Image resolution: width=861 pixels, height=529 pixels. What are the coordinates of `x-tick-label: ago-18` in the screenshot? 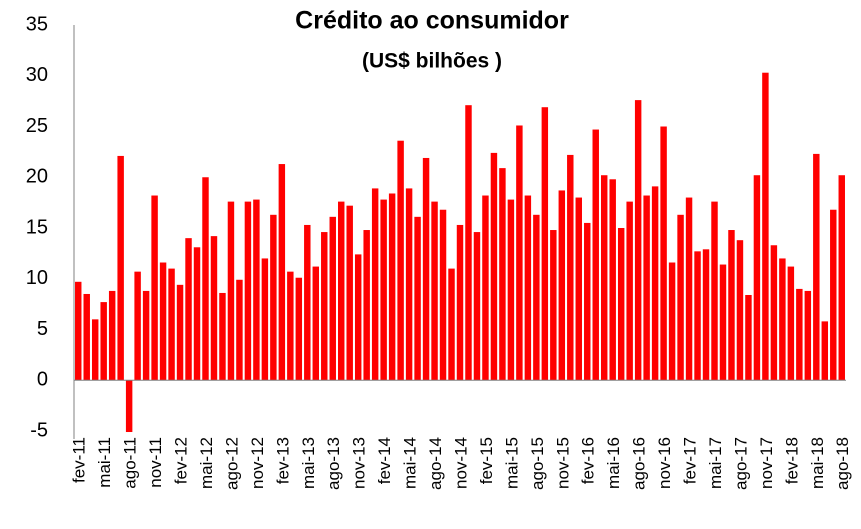 It's located at (842, 463).